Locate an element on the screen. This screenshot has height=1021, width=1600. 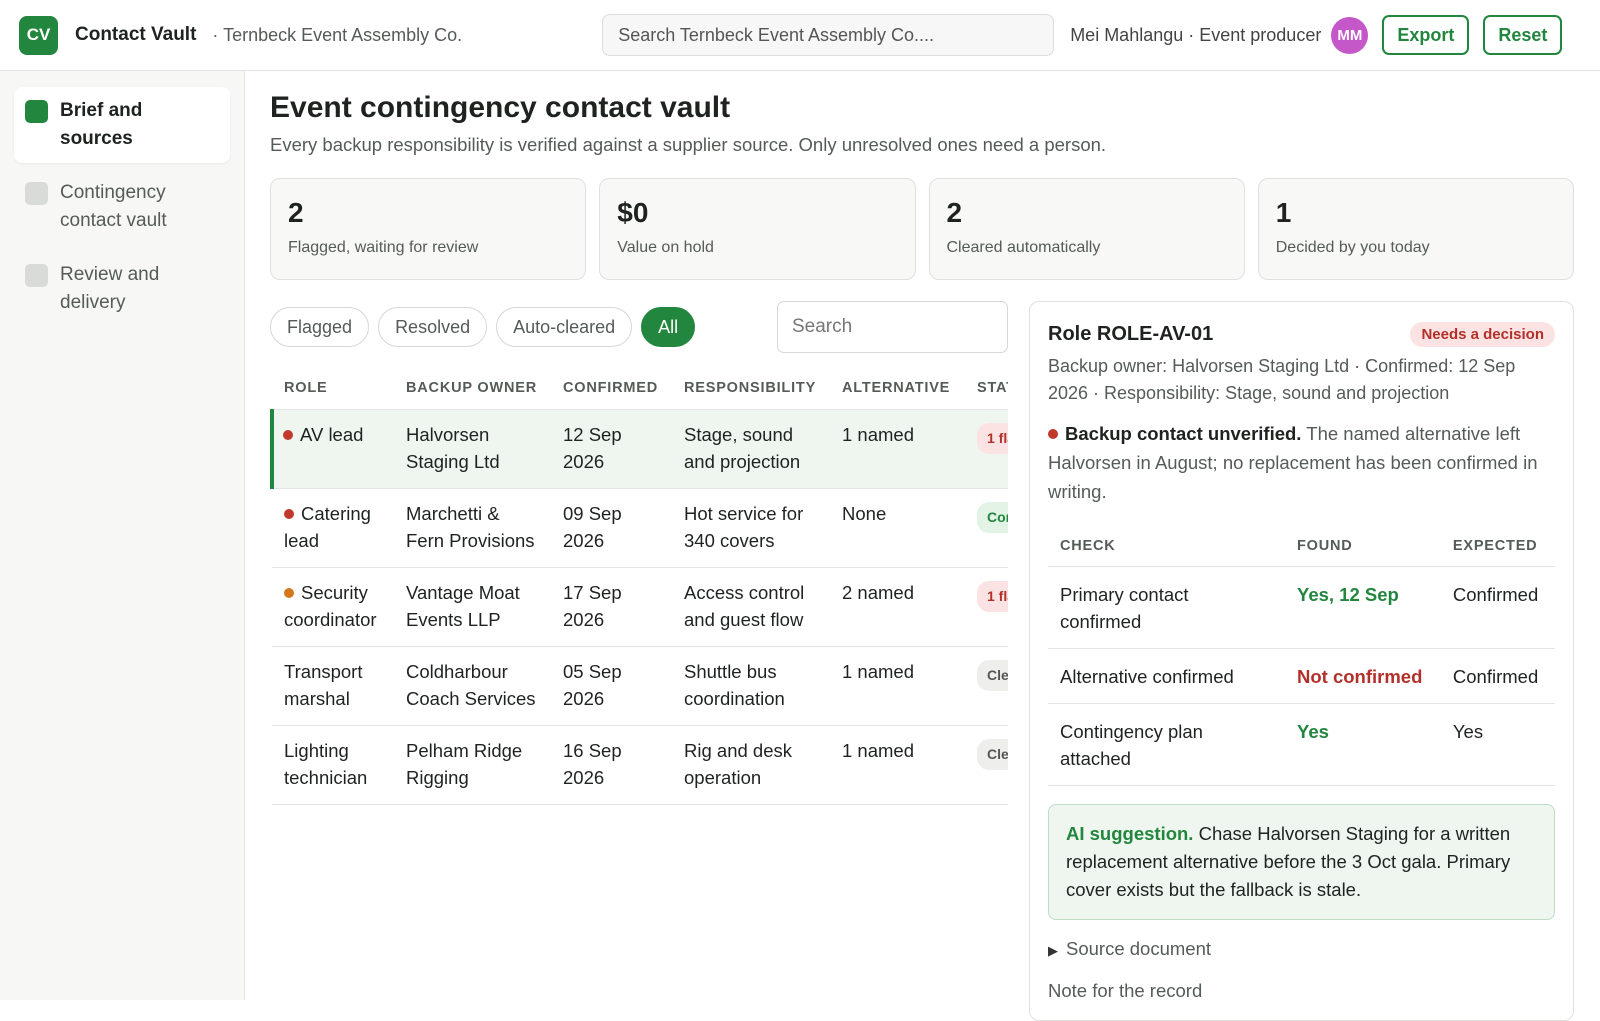
cell-text: Lighting technician is located at coordinates (326, 764).